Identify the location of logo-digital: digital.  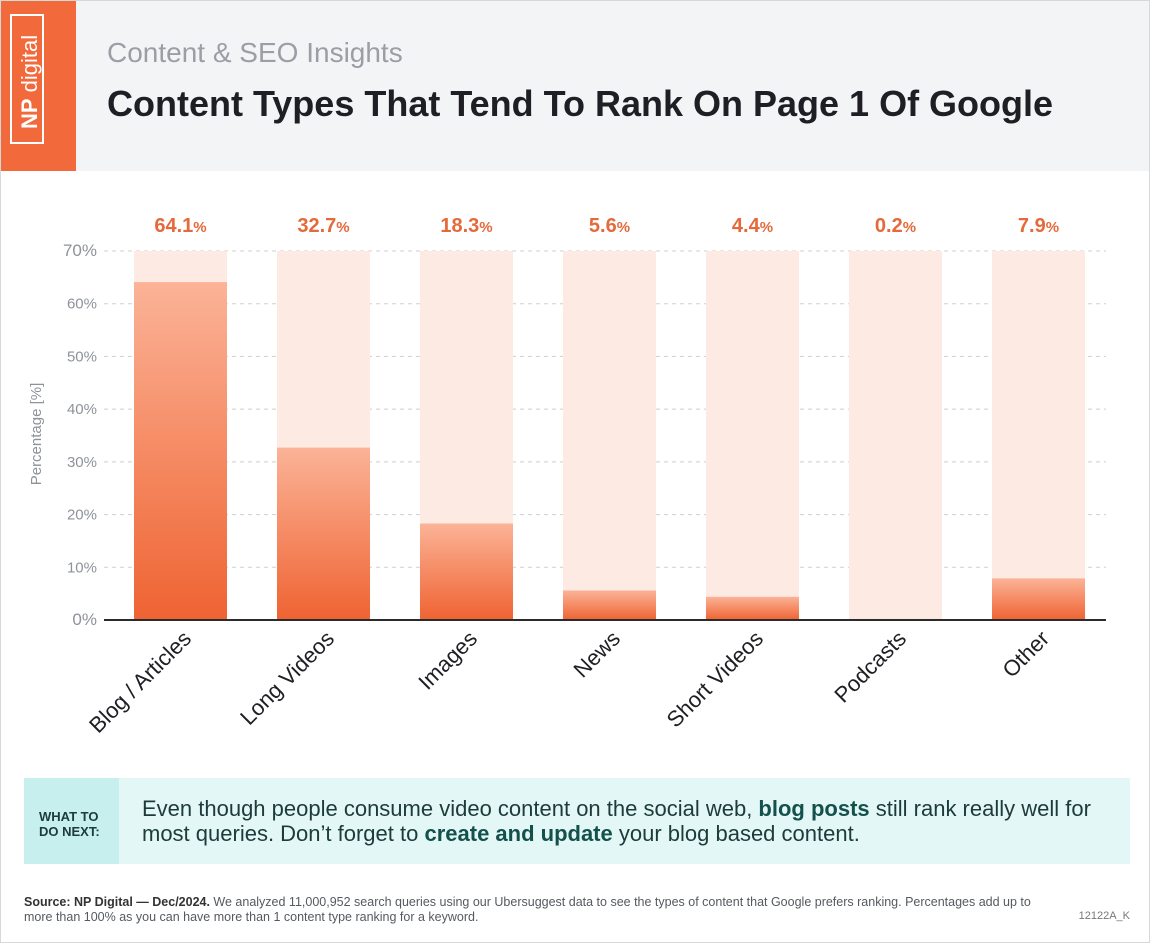
(29, 63).